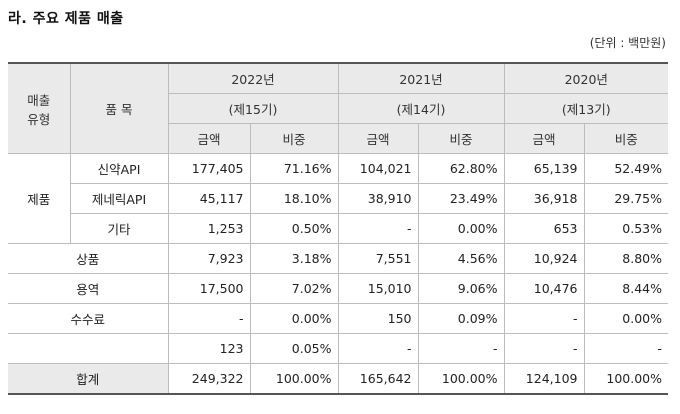 Image resolution: width=680 pixels, height=414 pixels. I want to click on cell-value: 29.75%, so click(625, 198).